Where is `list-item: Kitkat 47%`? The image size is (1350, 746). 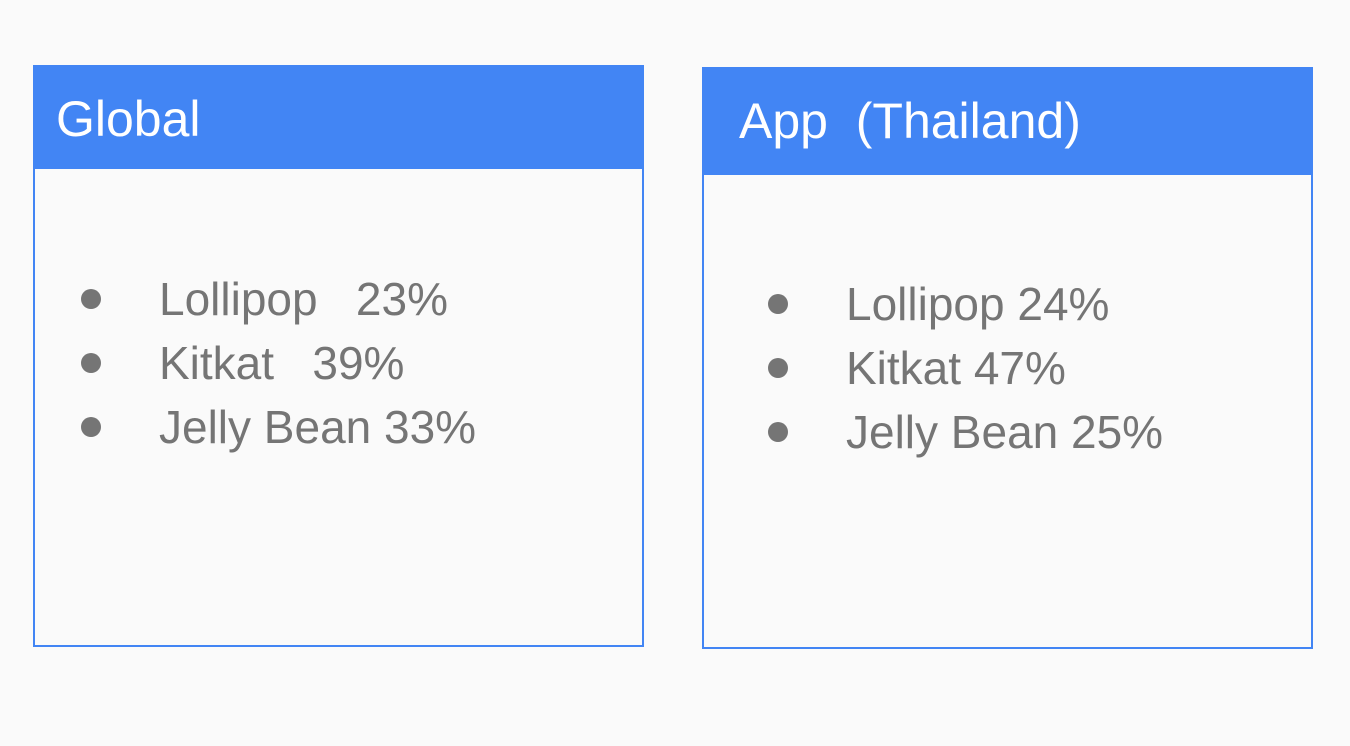
list-item: Kitkat 47% is located at coordinates (965, 368).